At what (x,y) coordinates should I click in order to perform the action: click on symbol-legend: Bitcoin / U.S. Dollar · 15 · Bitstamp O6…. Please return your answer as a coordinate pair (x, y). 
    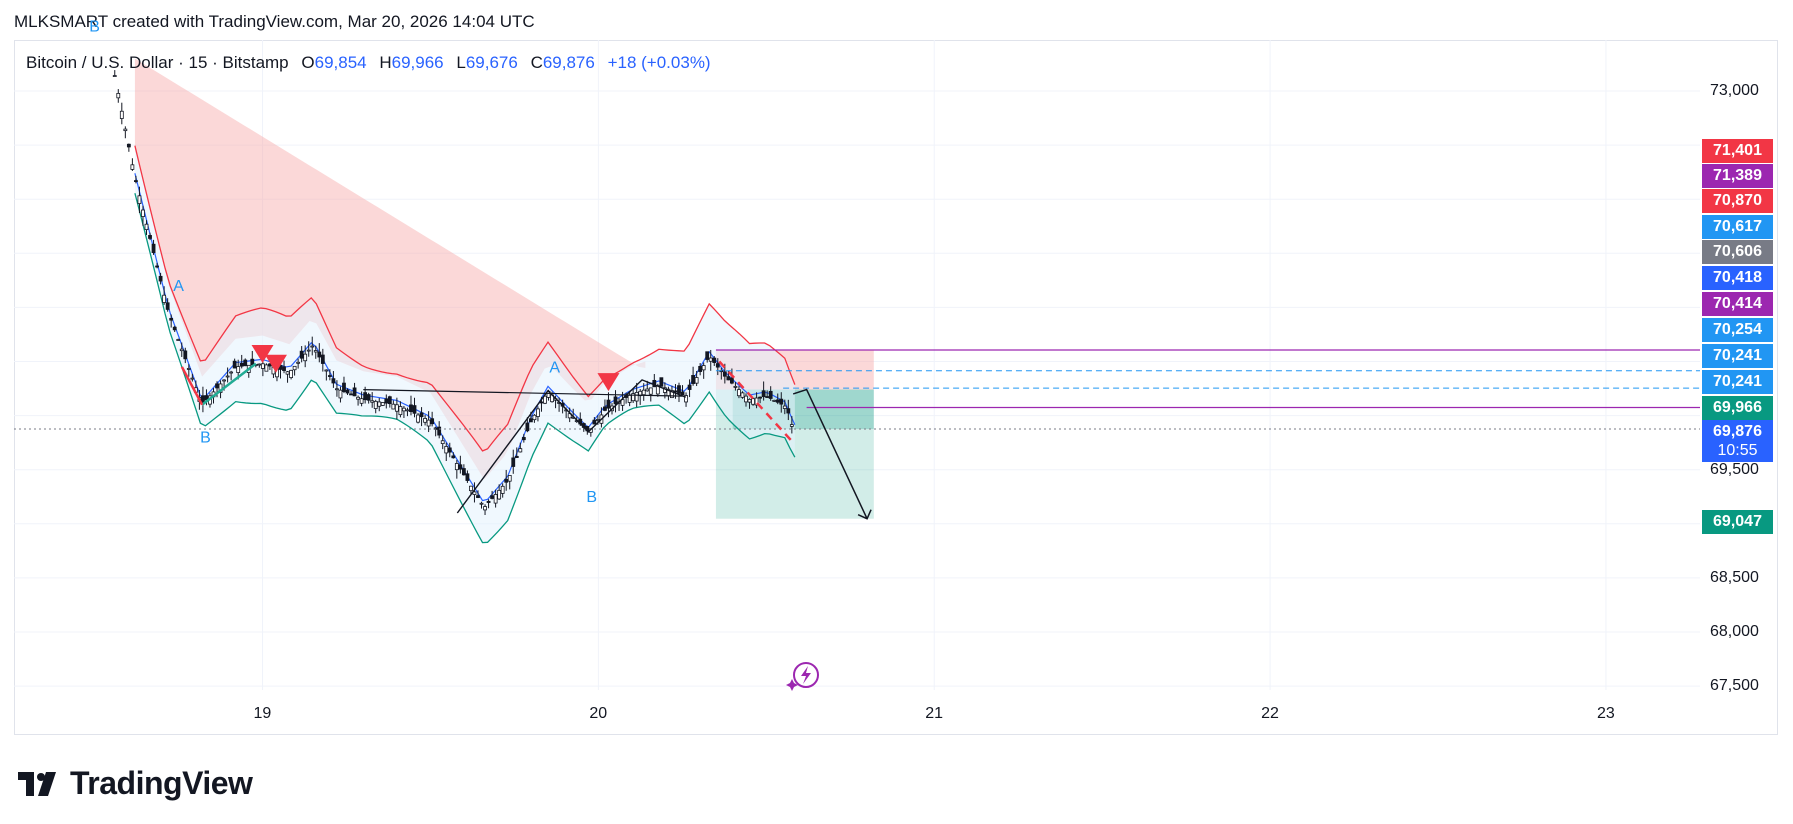
    Looking at the image, I should click on (368, 63).